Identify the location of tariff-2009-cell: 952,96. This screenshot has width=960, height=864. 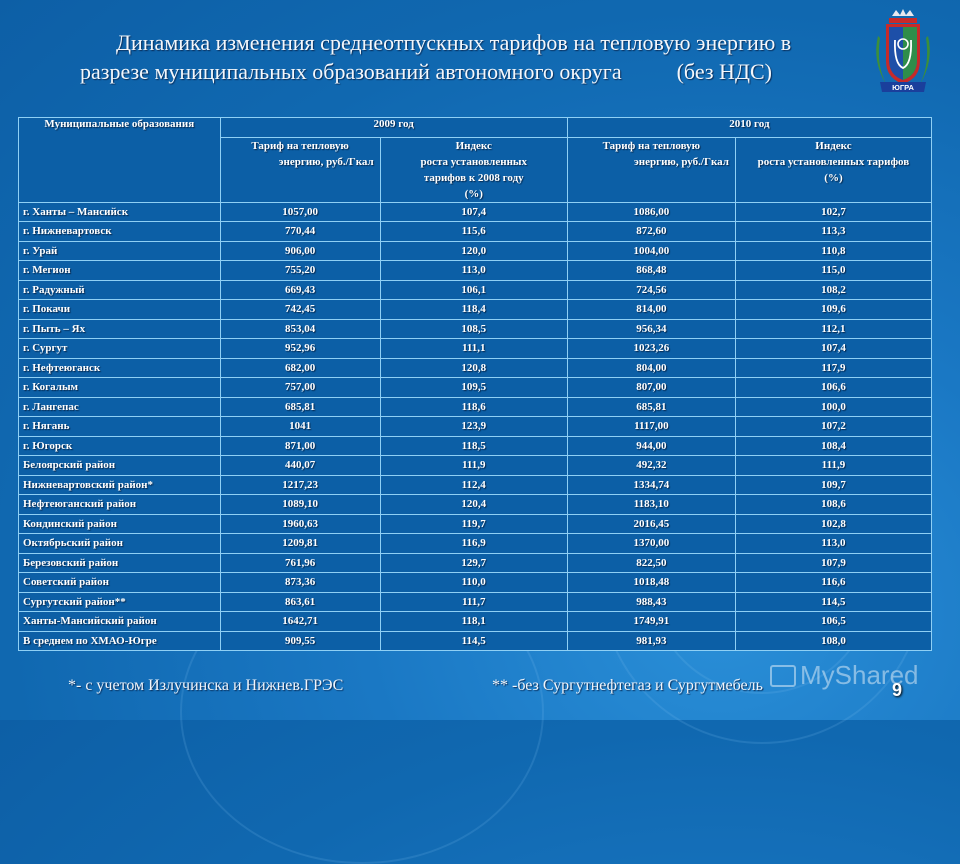
(300, 348).